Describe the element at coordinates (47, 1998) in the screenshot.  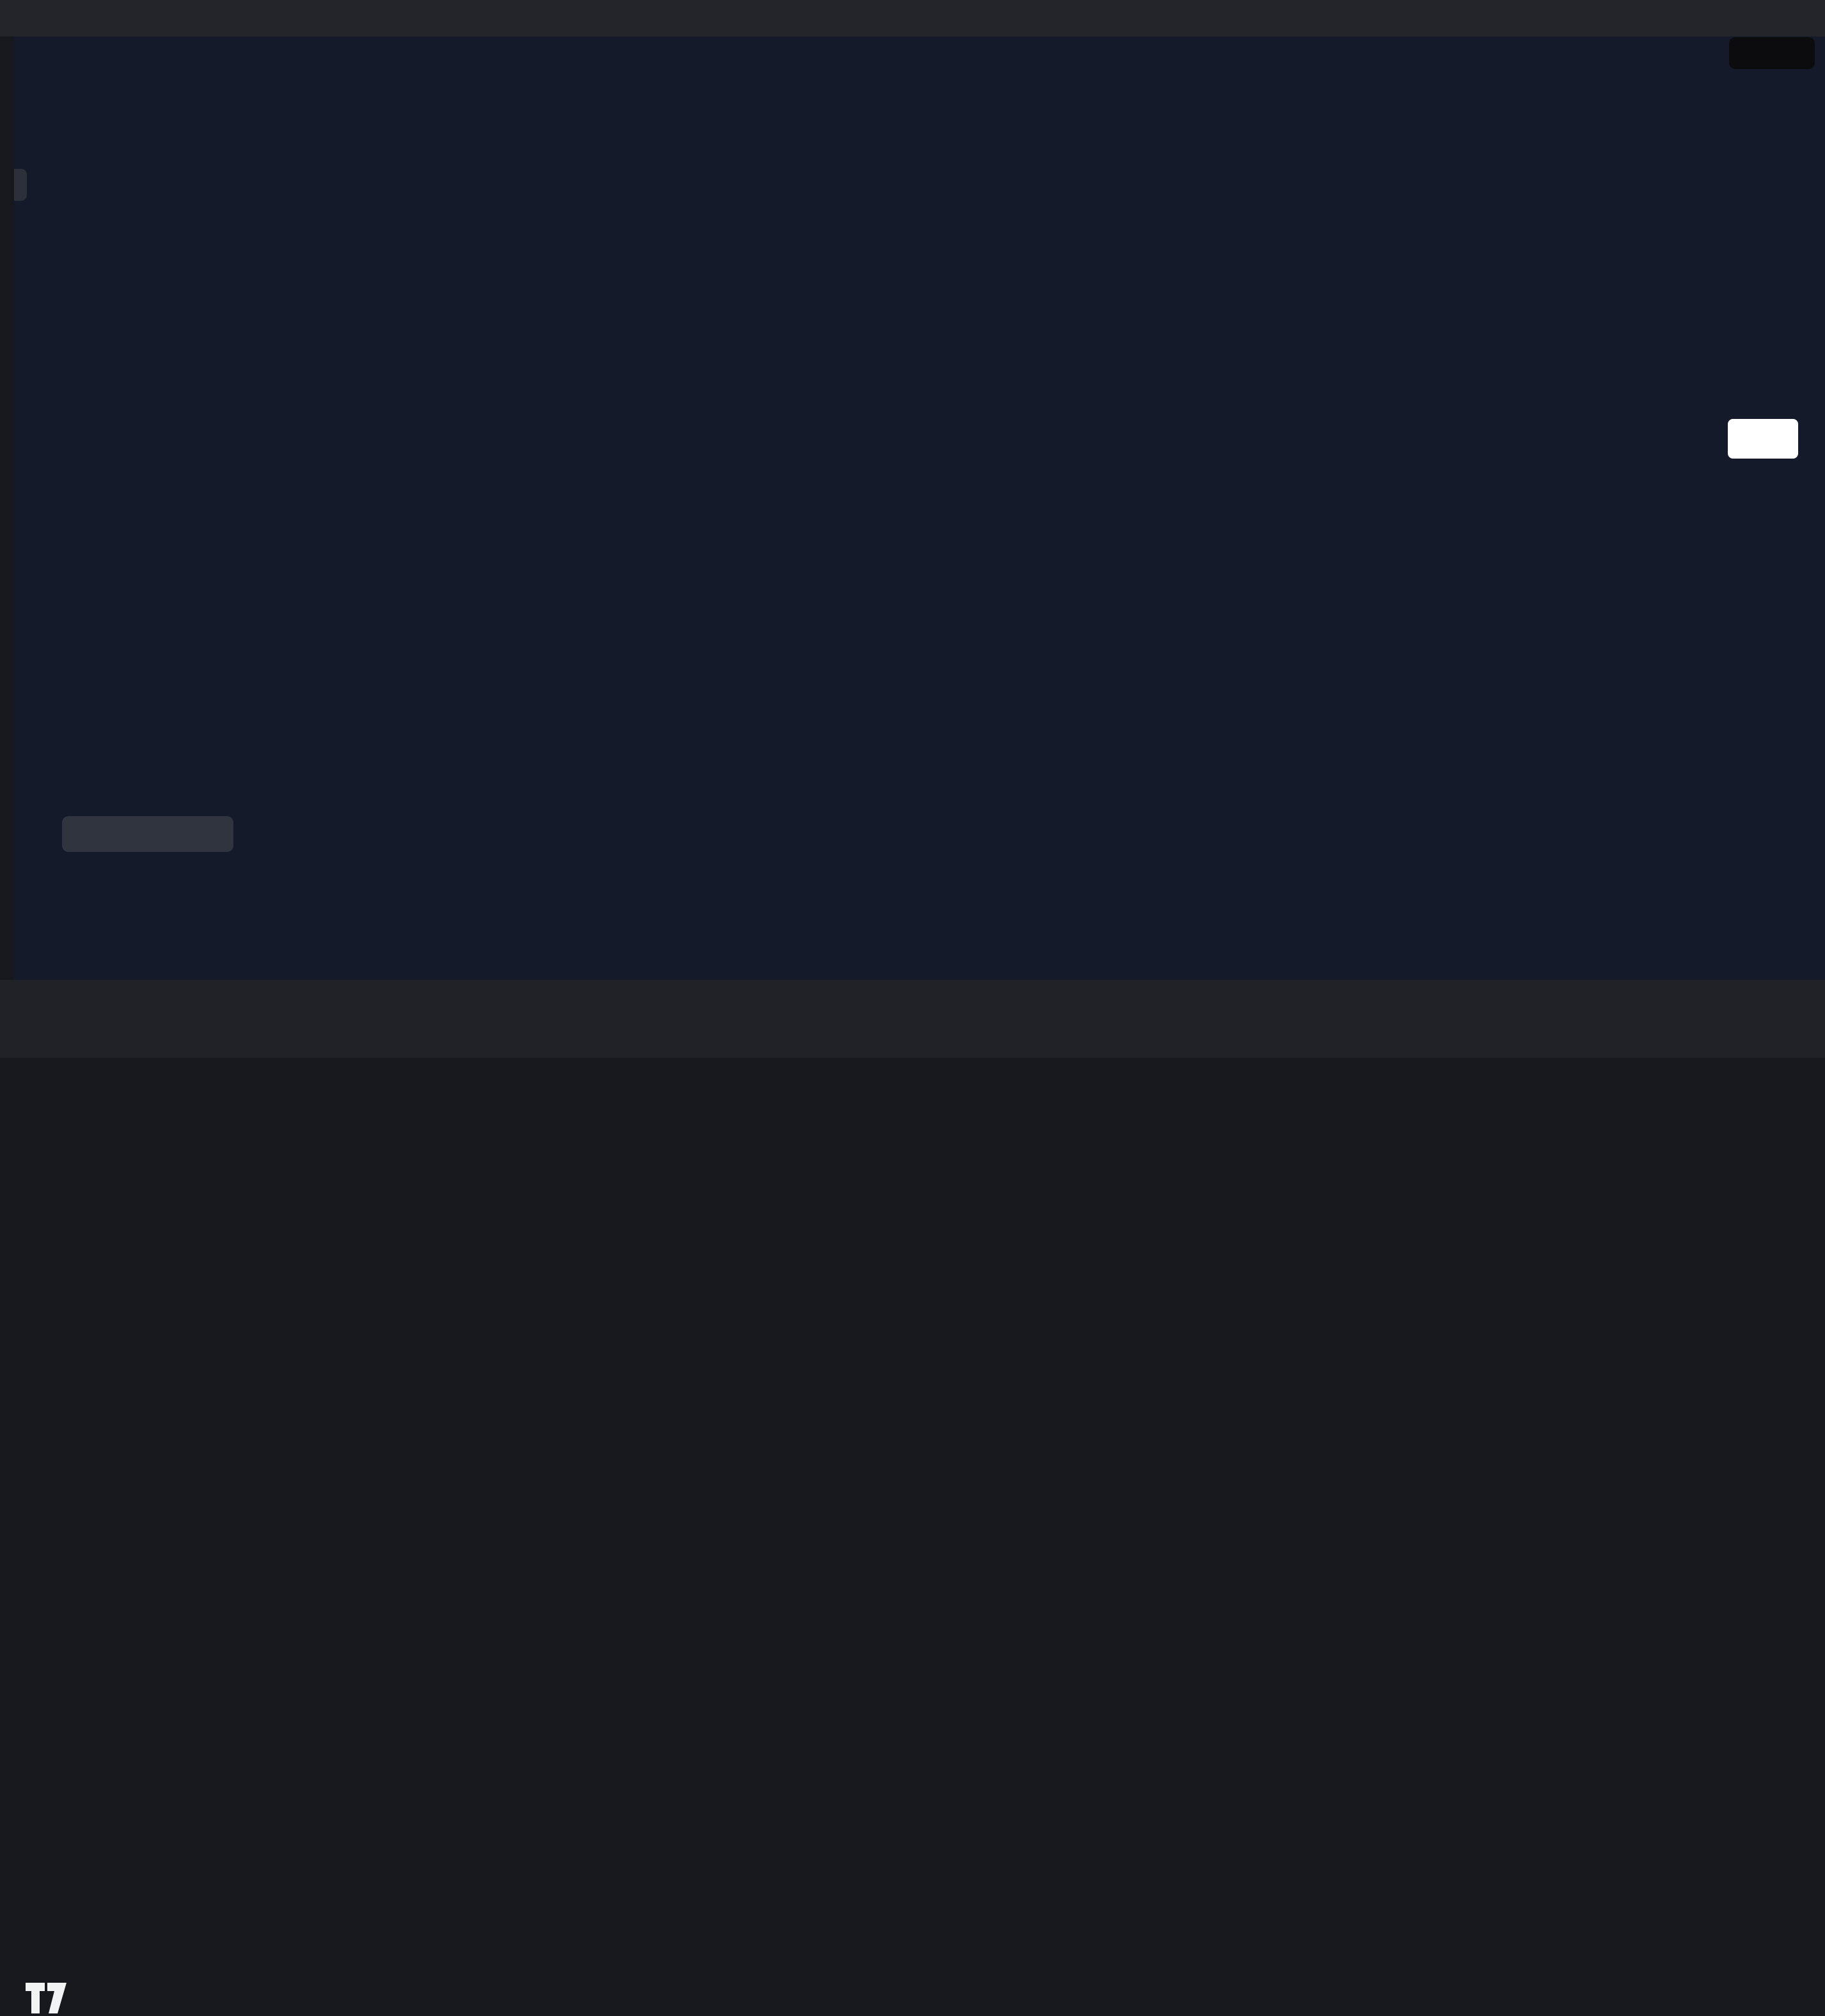
I see `tradingview-logo-icon` at that location.